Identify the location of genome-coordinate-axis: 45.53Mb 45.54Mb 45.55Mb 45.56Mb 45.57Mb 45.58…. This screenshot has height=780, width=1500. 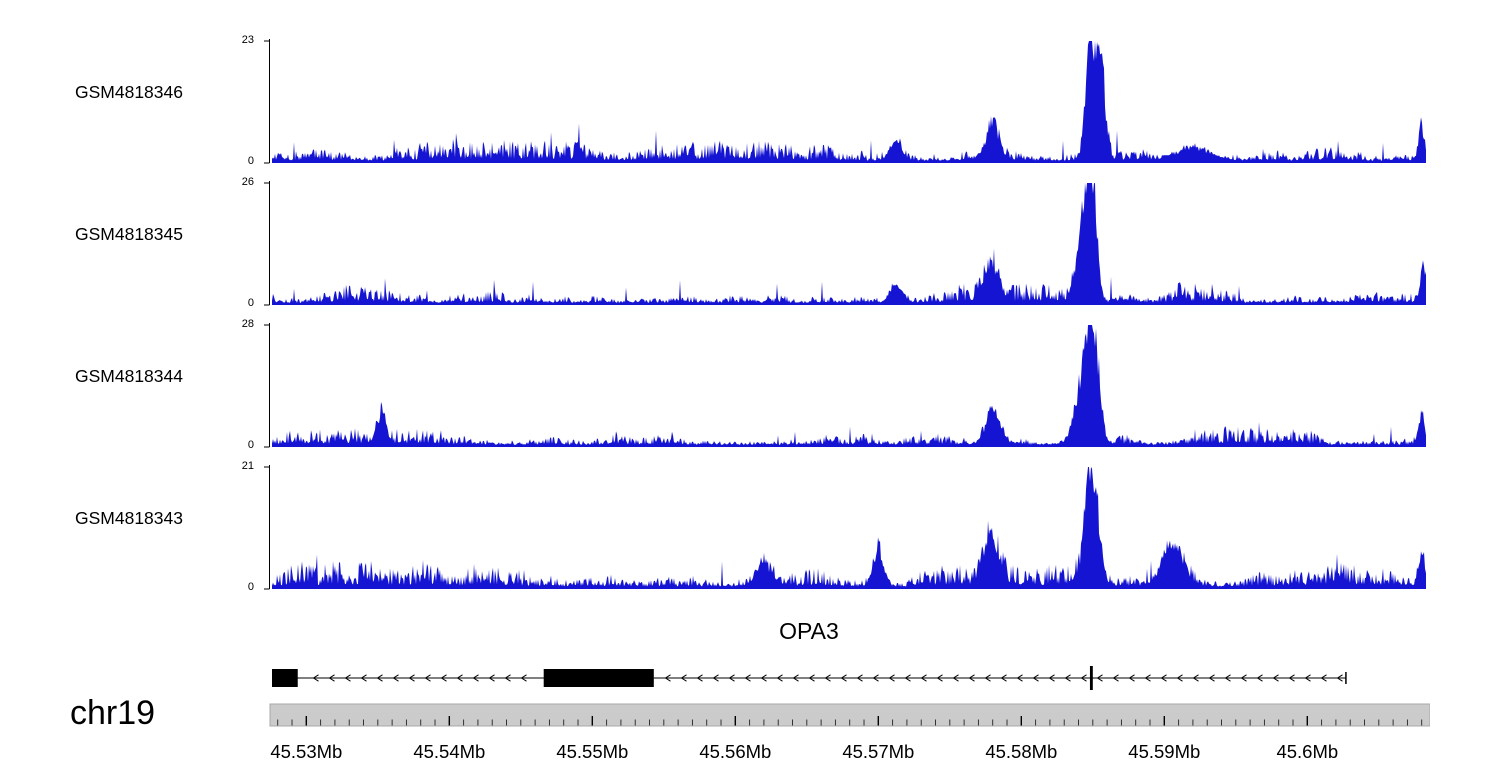
(849, 732).